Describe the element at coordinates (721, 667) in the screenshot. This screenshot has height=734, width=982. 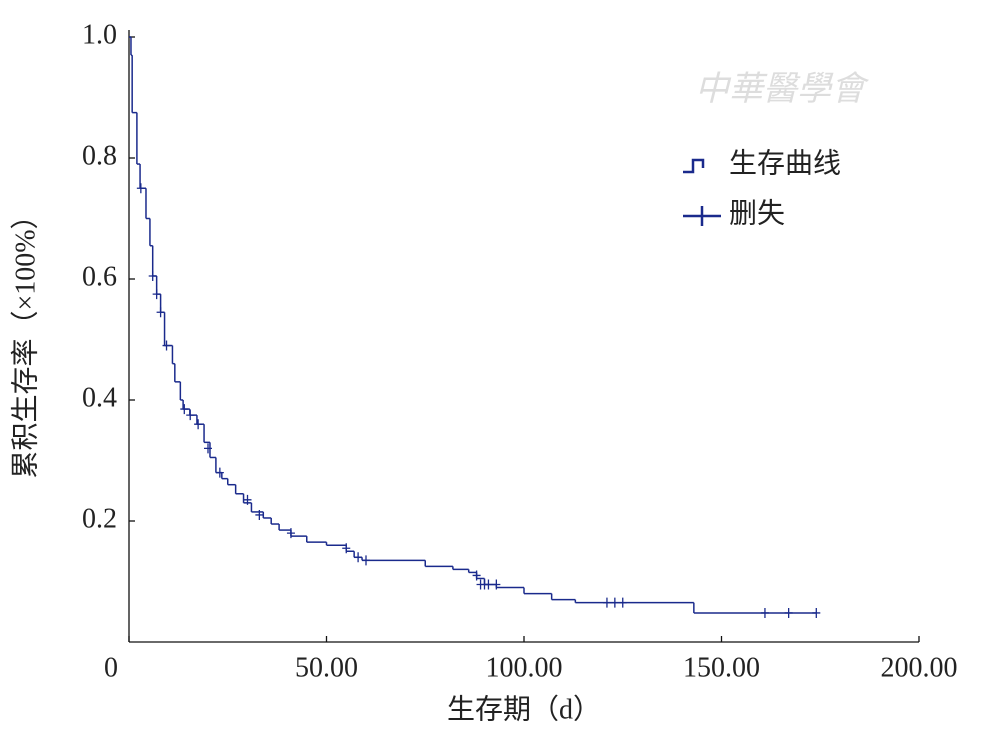
I see `x-tick-label: 150.00` at that location.